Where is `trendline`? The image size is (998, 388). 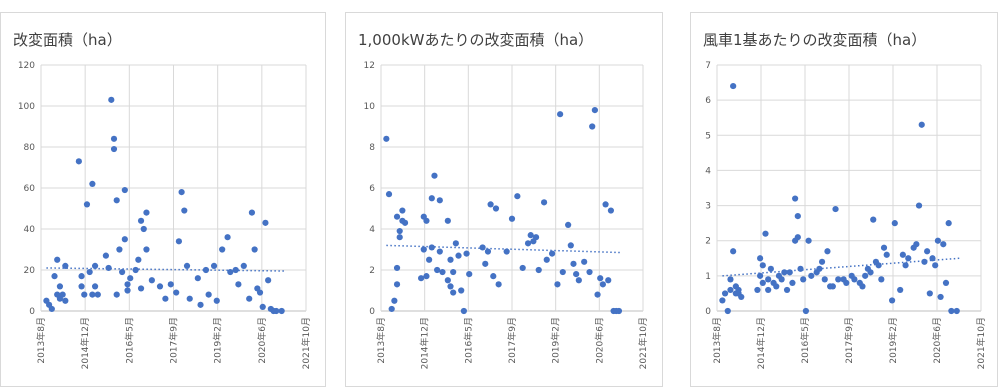
trendline is located at coordinates (504, 249).